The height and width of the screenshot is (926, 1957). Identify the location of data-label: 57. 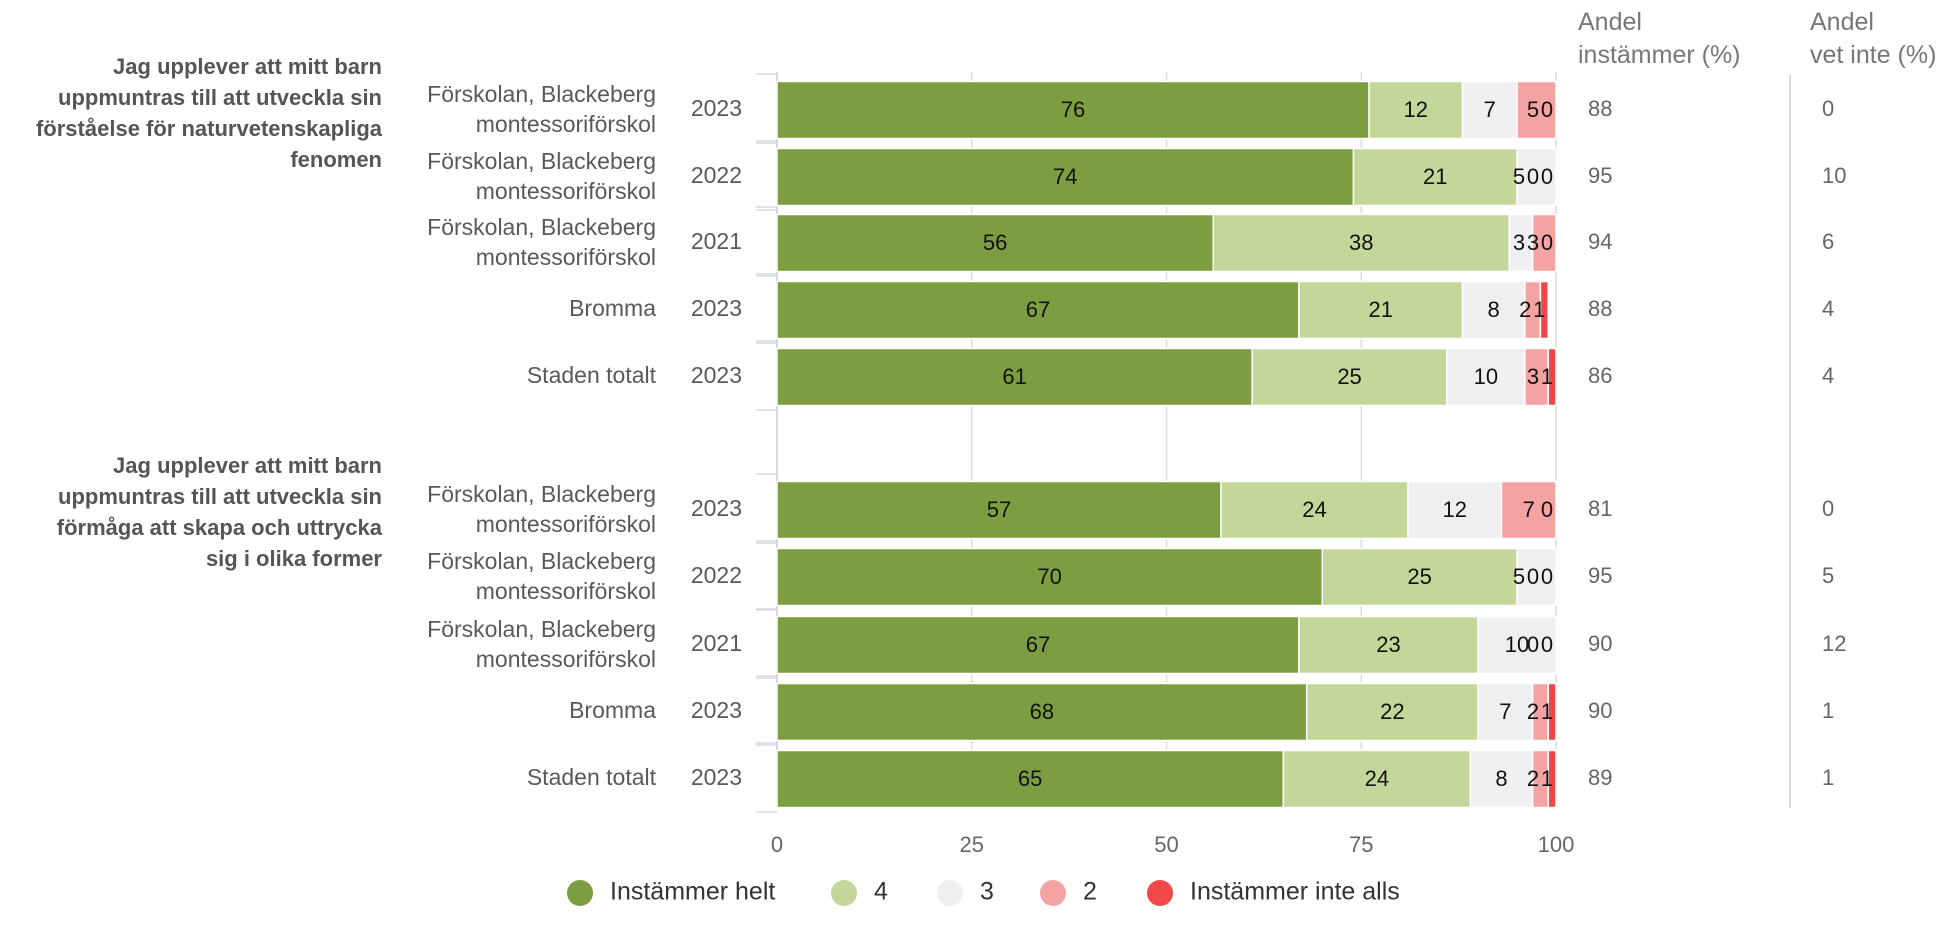
(999, 509).